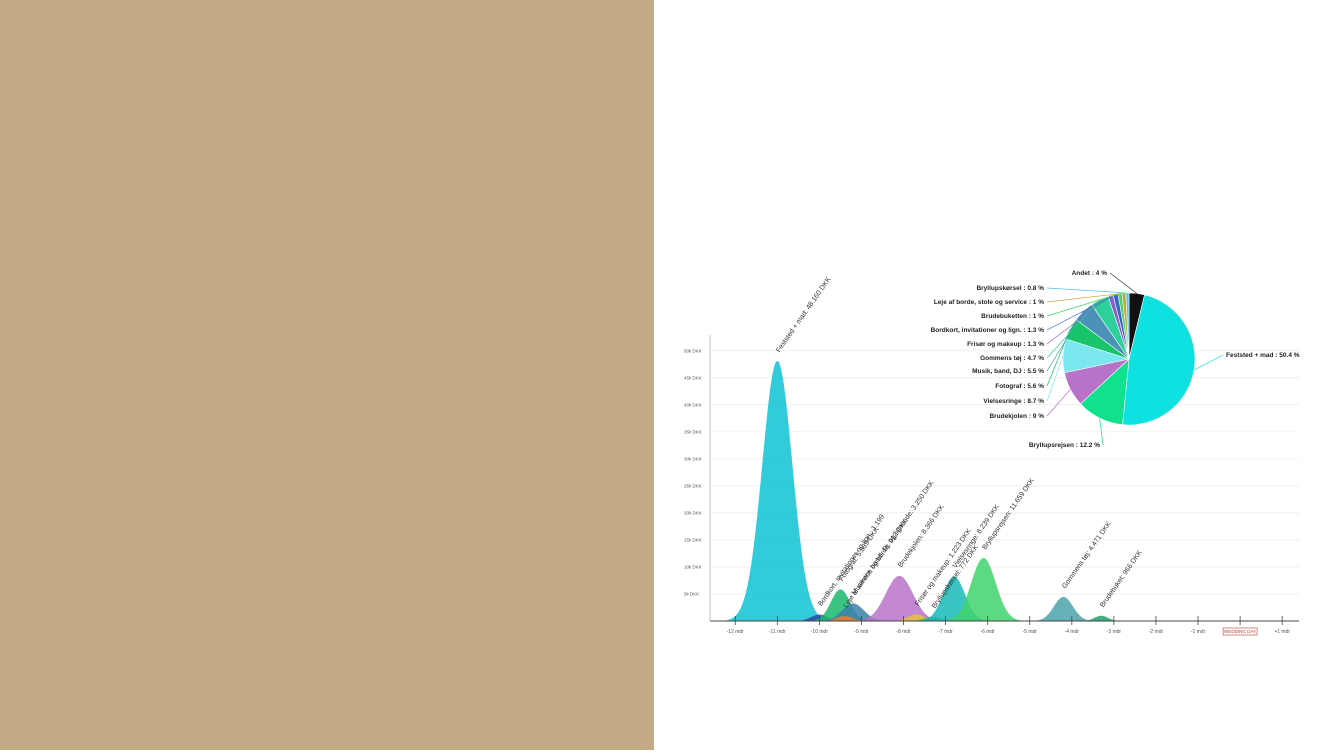 The width and height of the screenshot is (1333, 755). Describe the element at coordinates (1282, 632) in the screenshot. I see `x-tick-label: +1 mdr` at that location.